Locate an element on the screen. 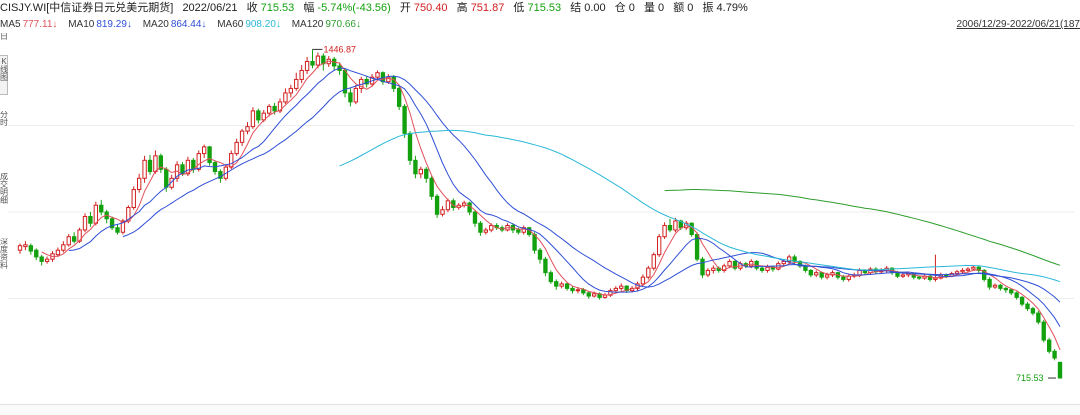  ma20-legend: MA20 864.44↓ is located at coordinates (177, 24).